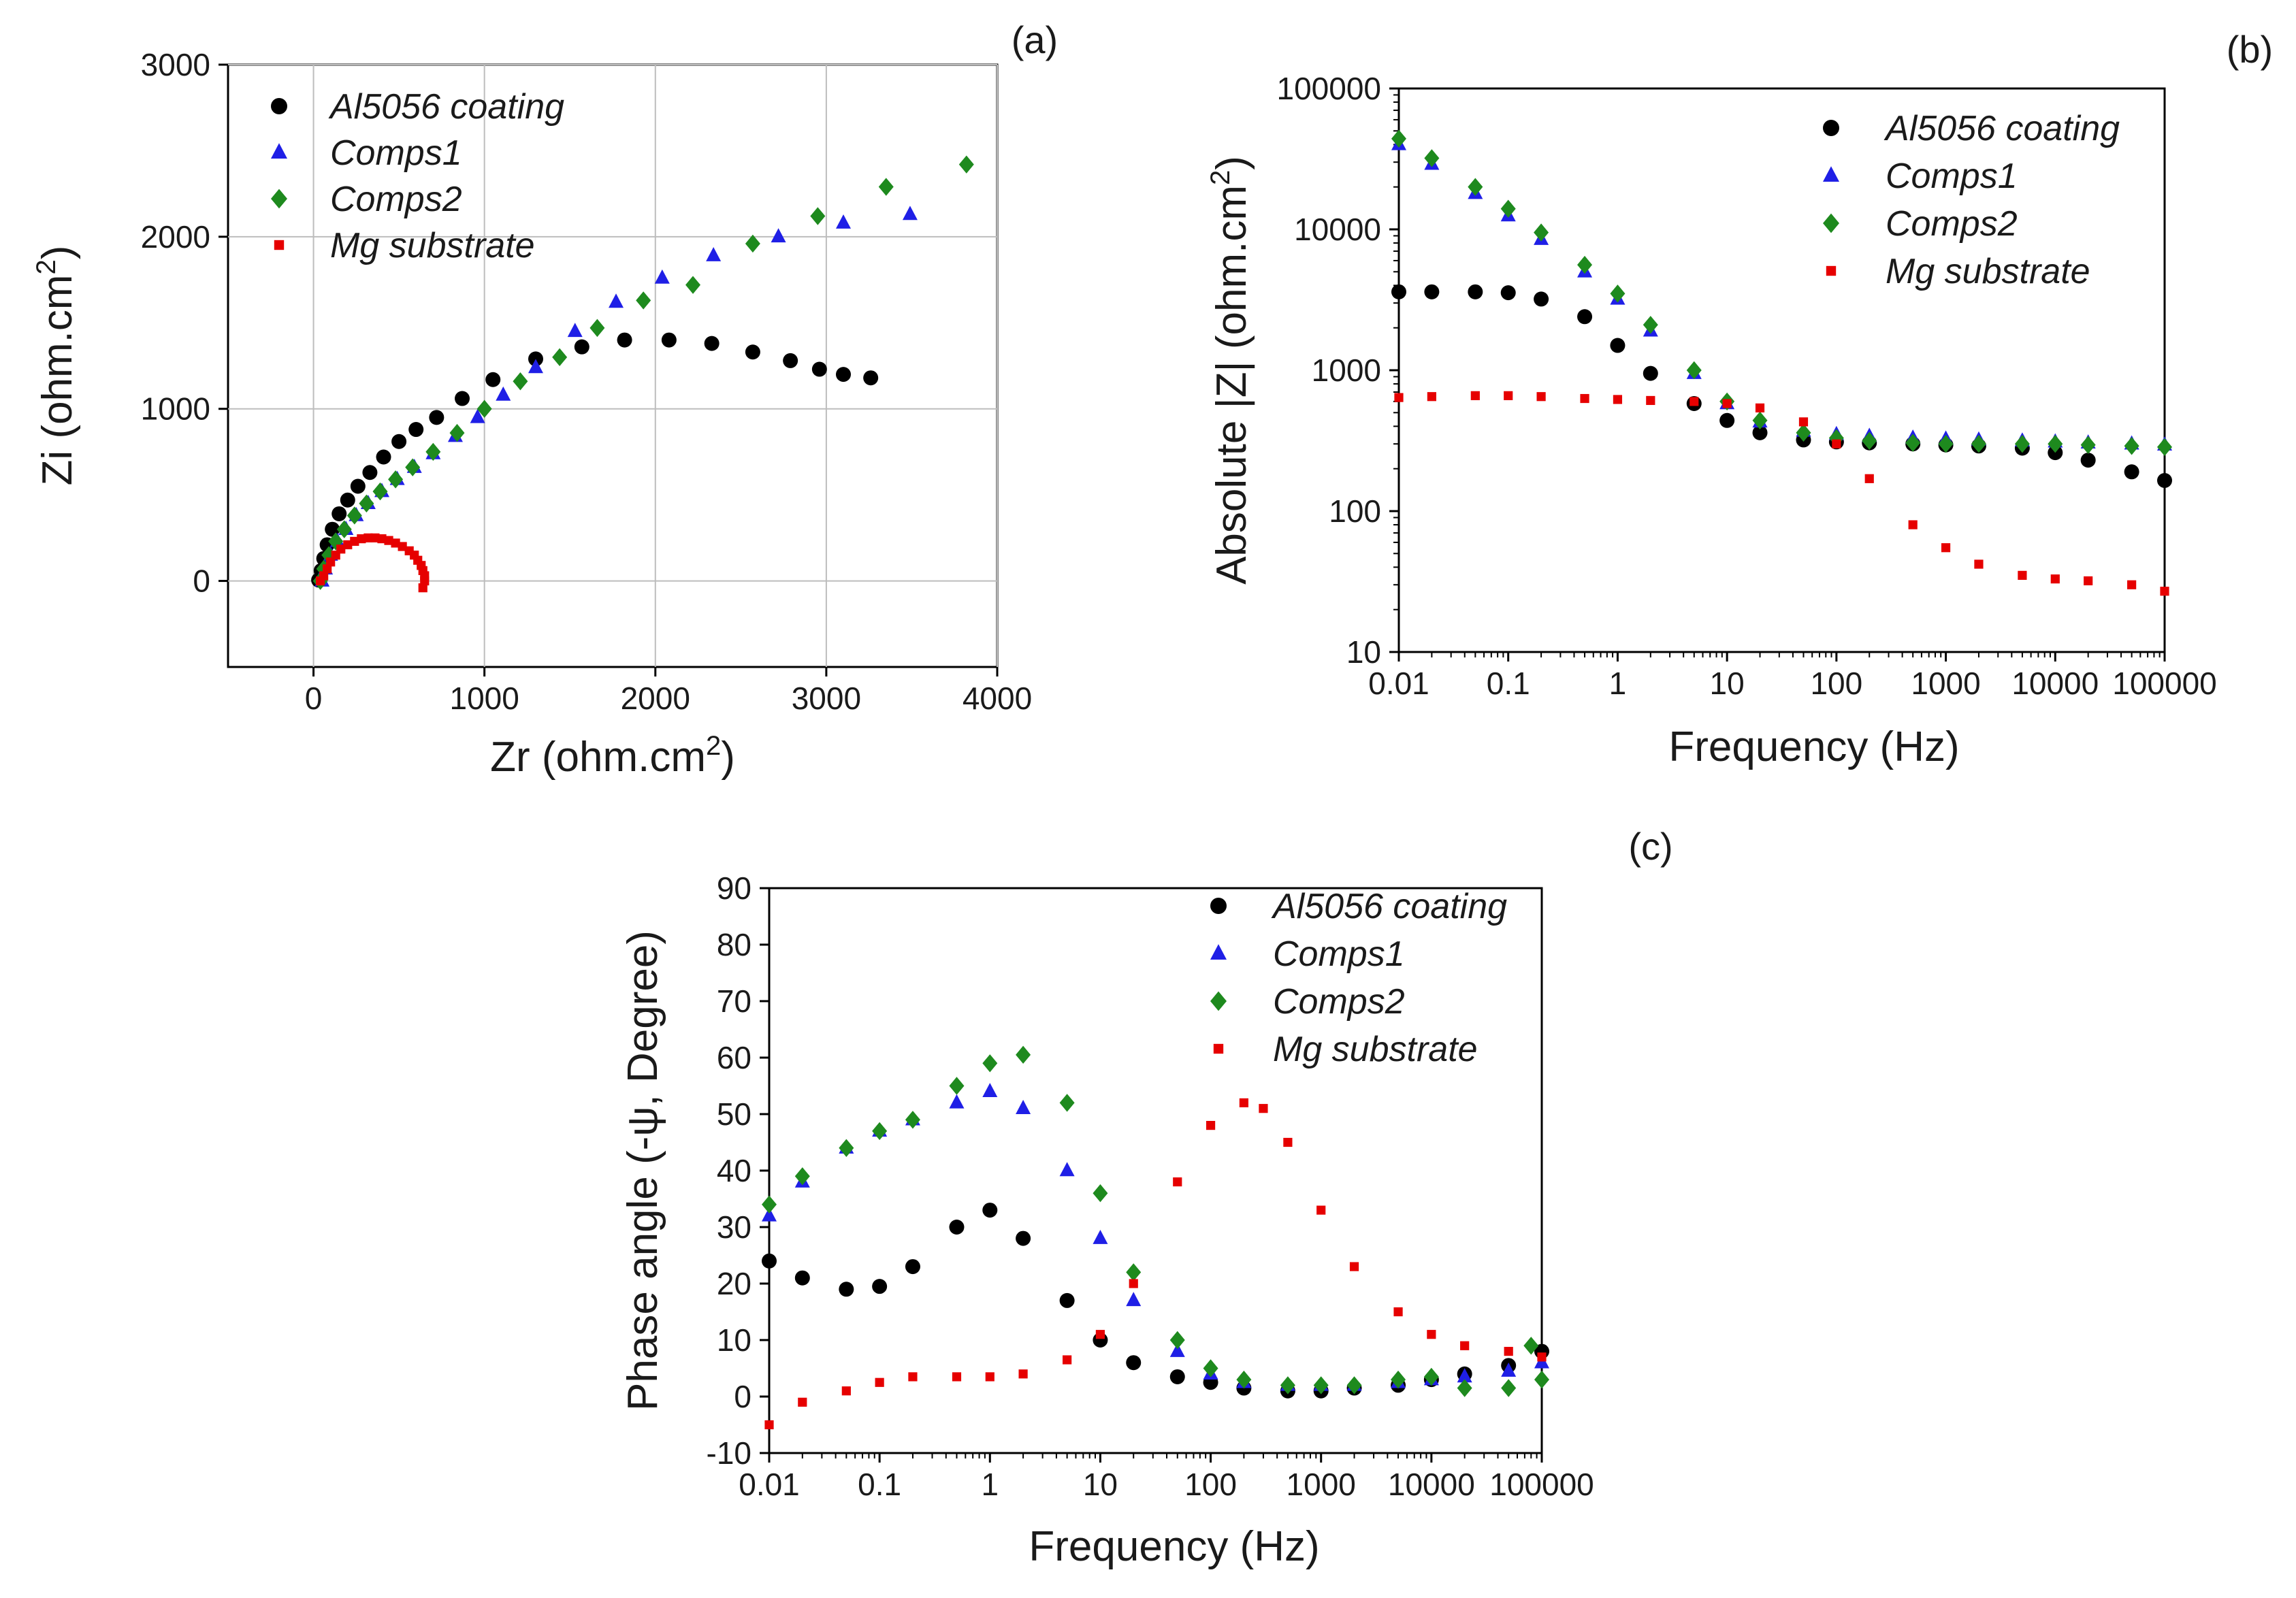 This screenshot has height=1598, width=2296. Describe the element at coordinates (734, 1170) in the screenshot. I see `y-tick-label: 40` at that location.